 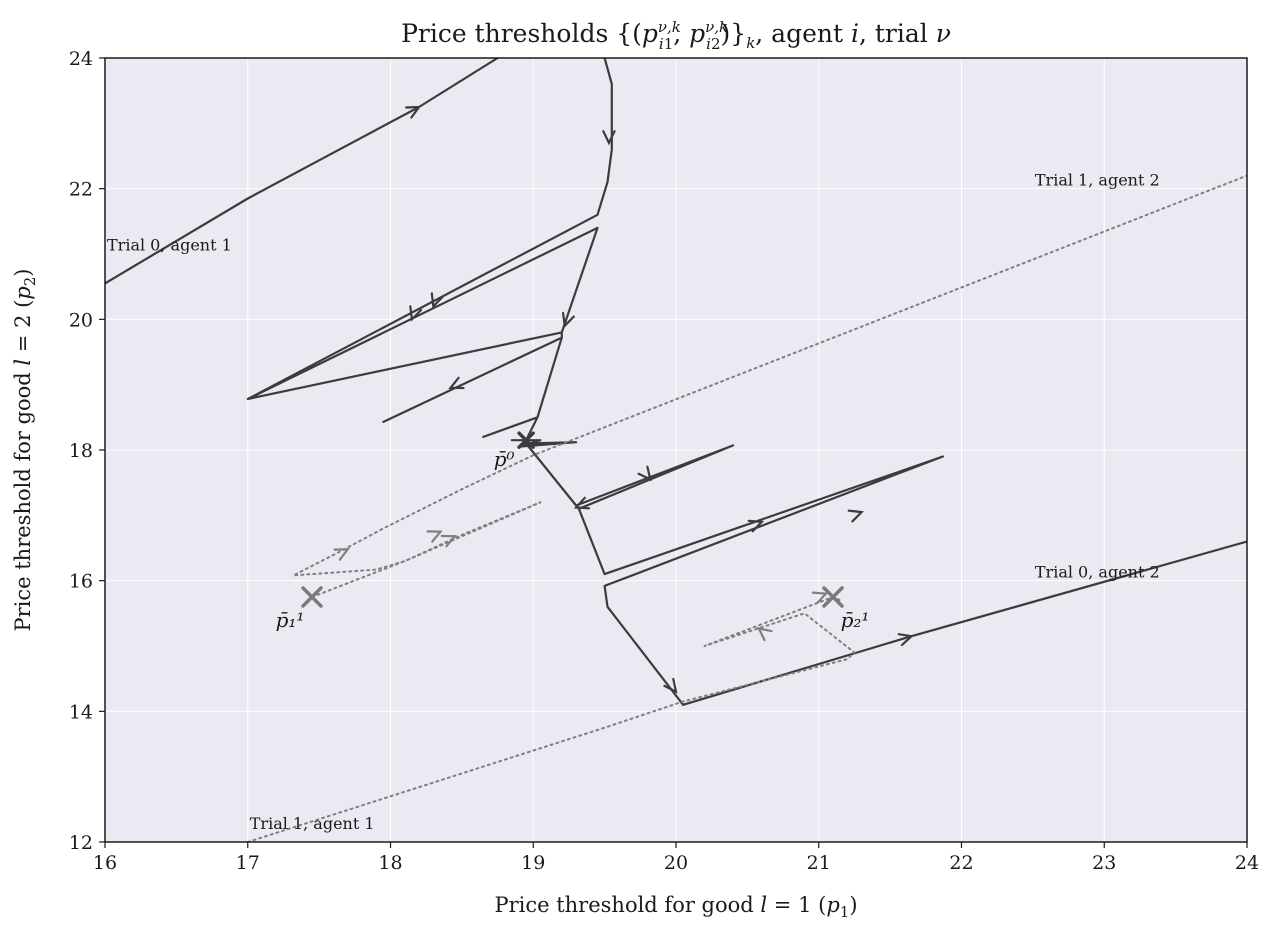 What do you see at coordinates (1247, 863) in the screenshot?
I see `x-tick-label: 24` at bounding box center [1247, 863].